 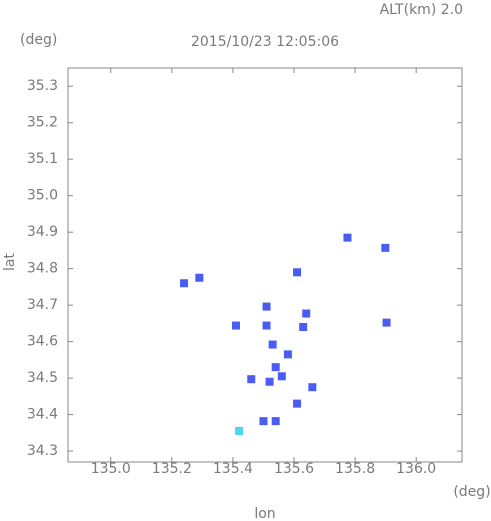 I want to click on y-tick-label: 35.3, so click(x=42, y=86).